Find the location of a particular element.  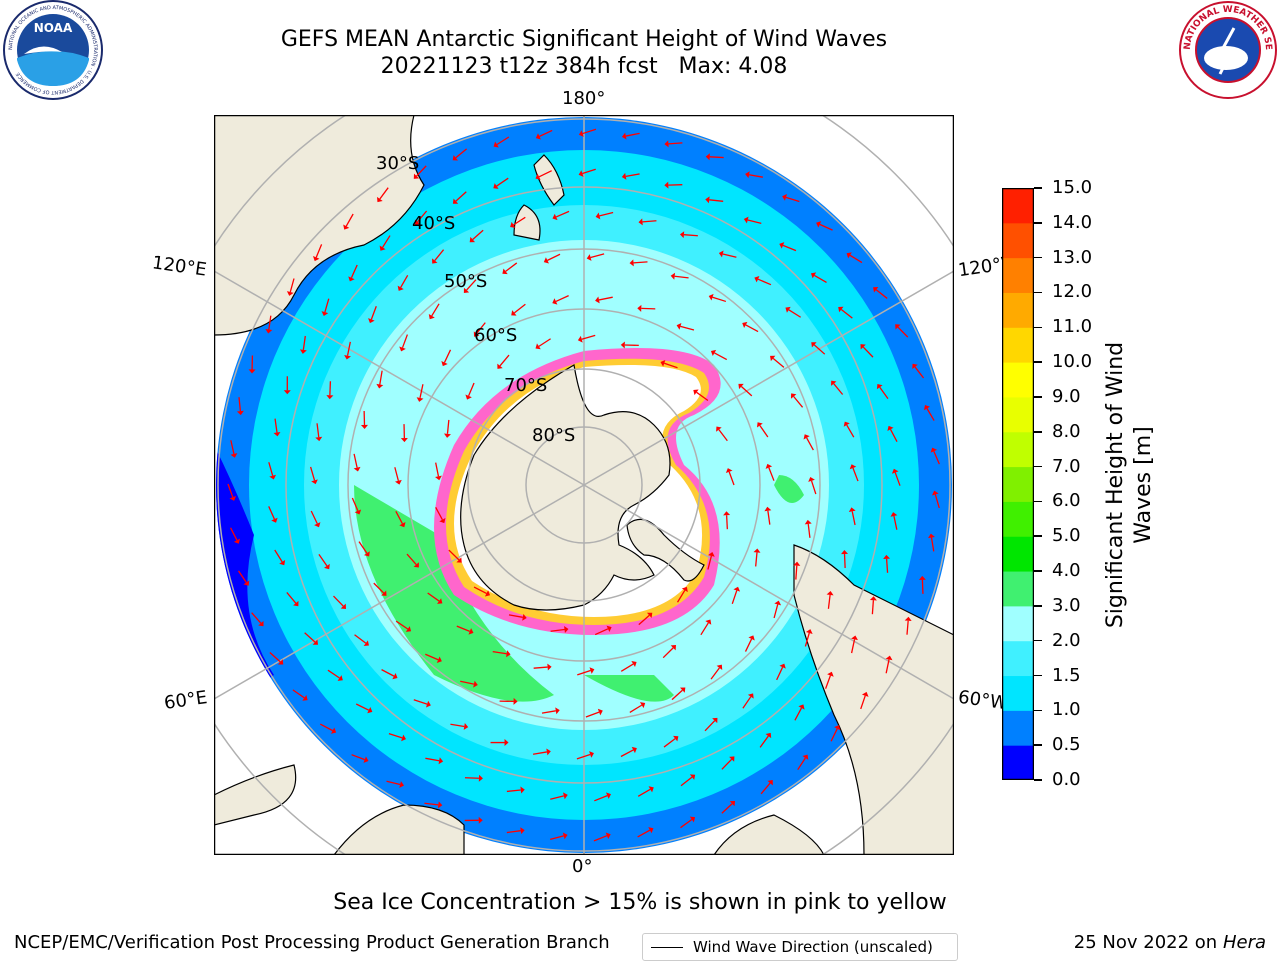

colorbar-tick-label: 11.0 is located at coordinates (1072, 326).